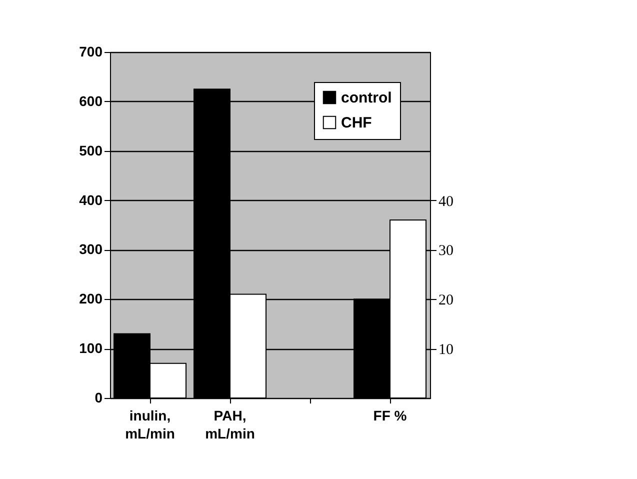 The width and height of the screenshot is (637, 479). What do you see at coordinates (446, 251) in the screenshot?
I see `y2-tick-label: 30` at bounding box center [446, 251].